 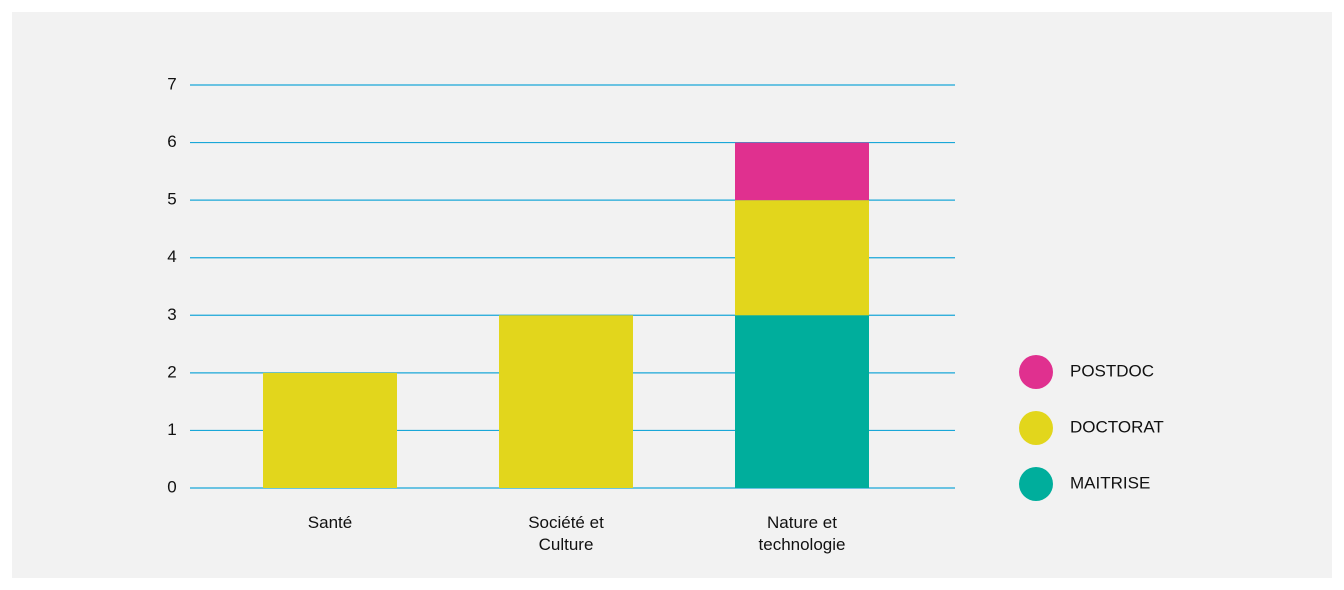 I want to click on y-tick-label: 2, so click(x=171, y=371).